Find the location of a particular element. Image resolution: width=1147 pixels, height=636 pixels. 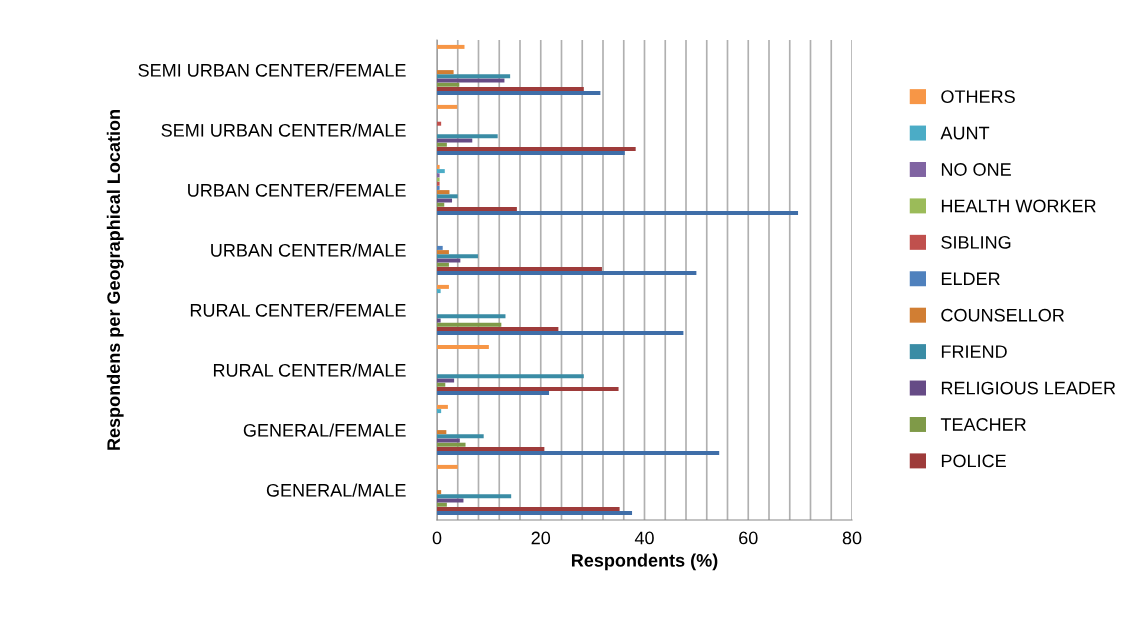

x-tick-label: 80 is located at coordinates (852, 538).